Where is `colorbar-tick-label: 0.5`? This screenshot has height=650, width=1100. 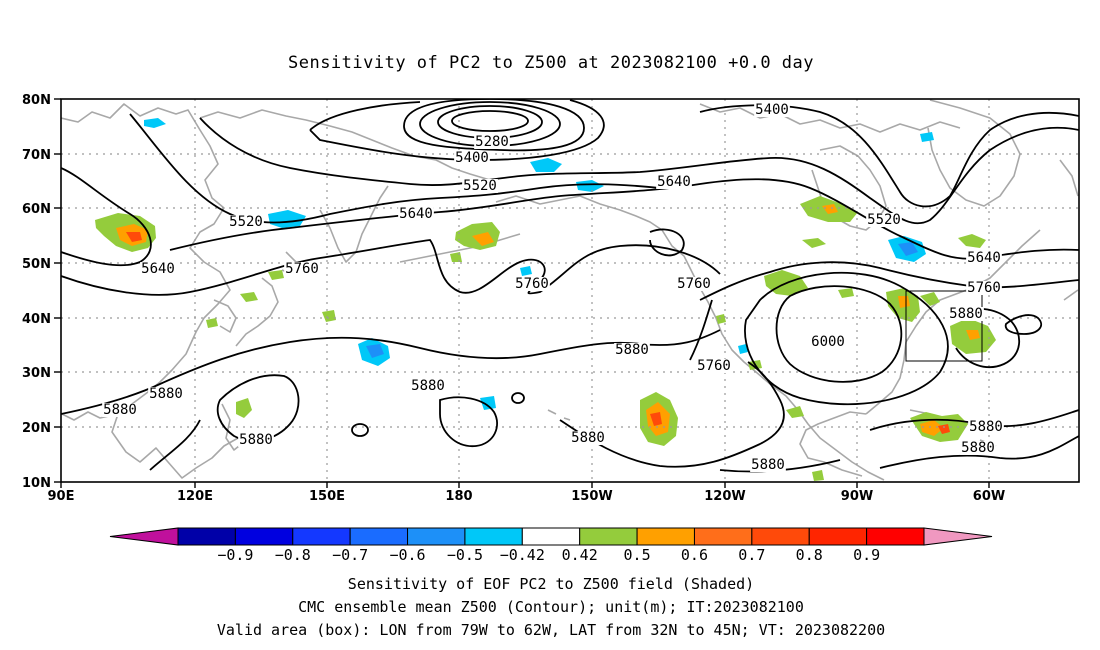
colorbar-tick-label: 0.5 is located at coordinates (637, 555).